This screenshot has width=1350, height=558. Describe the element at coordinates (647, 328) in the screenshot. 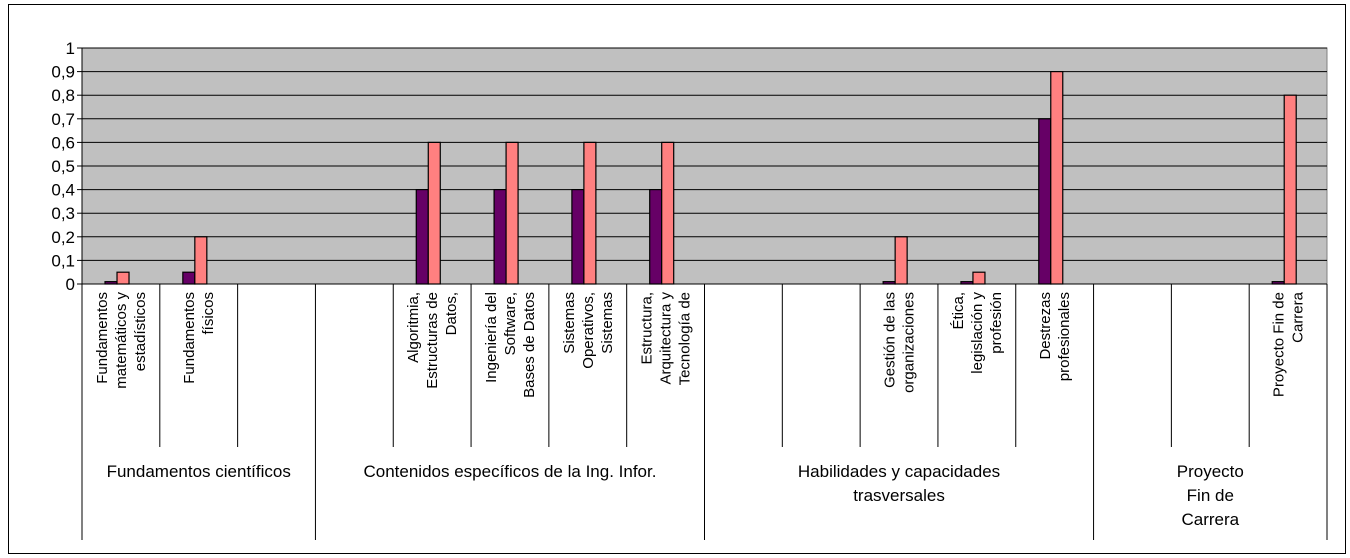

I see `category-label: Estructura,` at that location.